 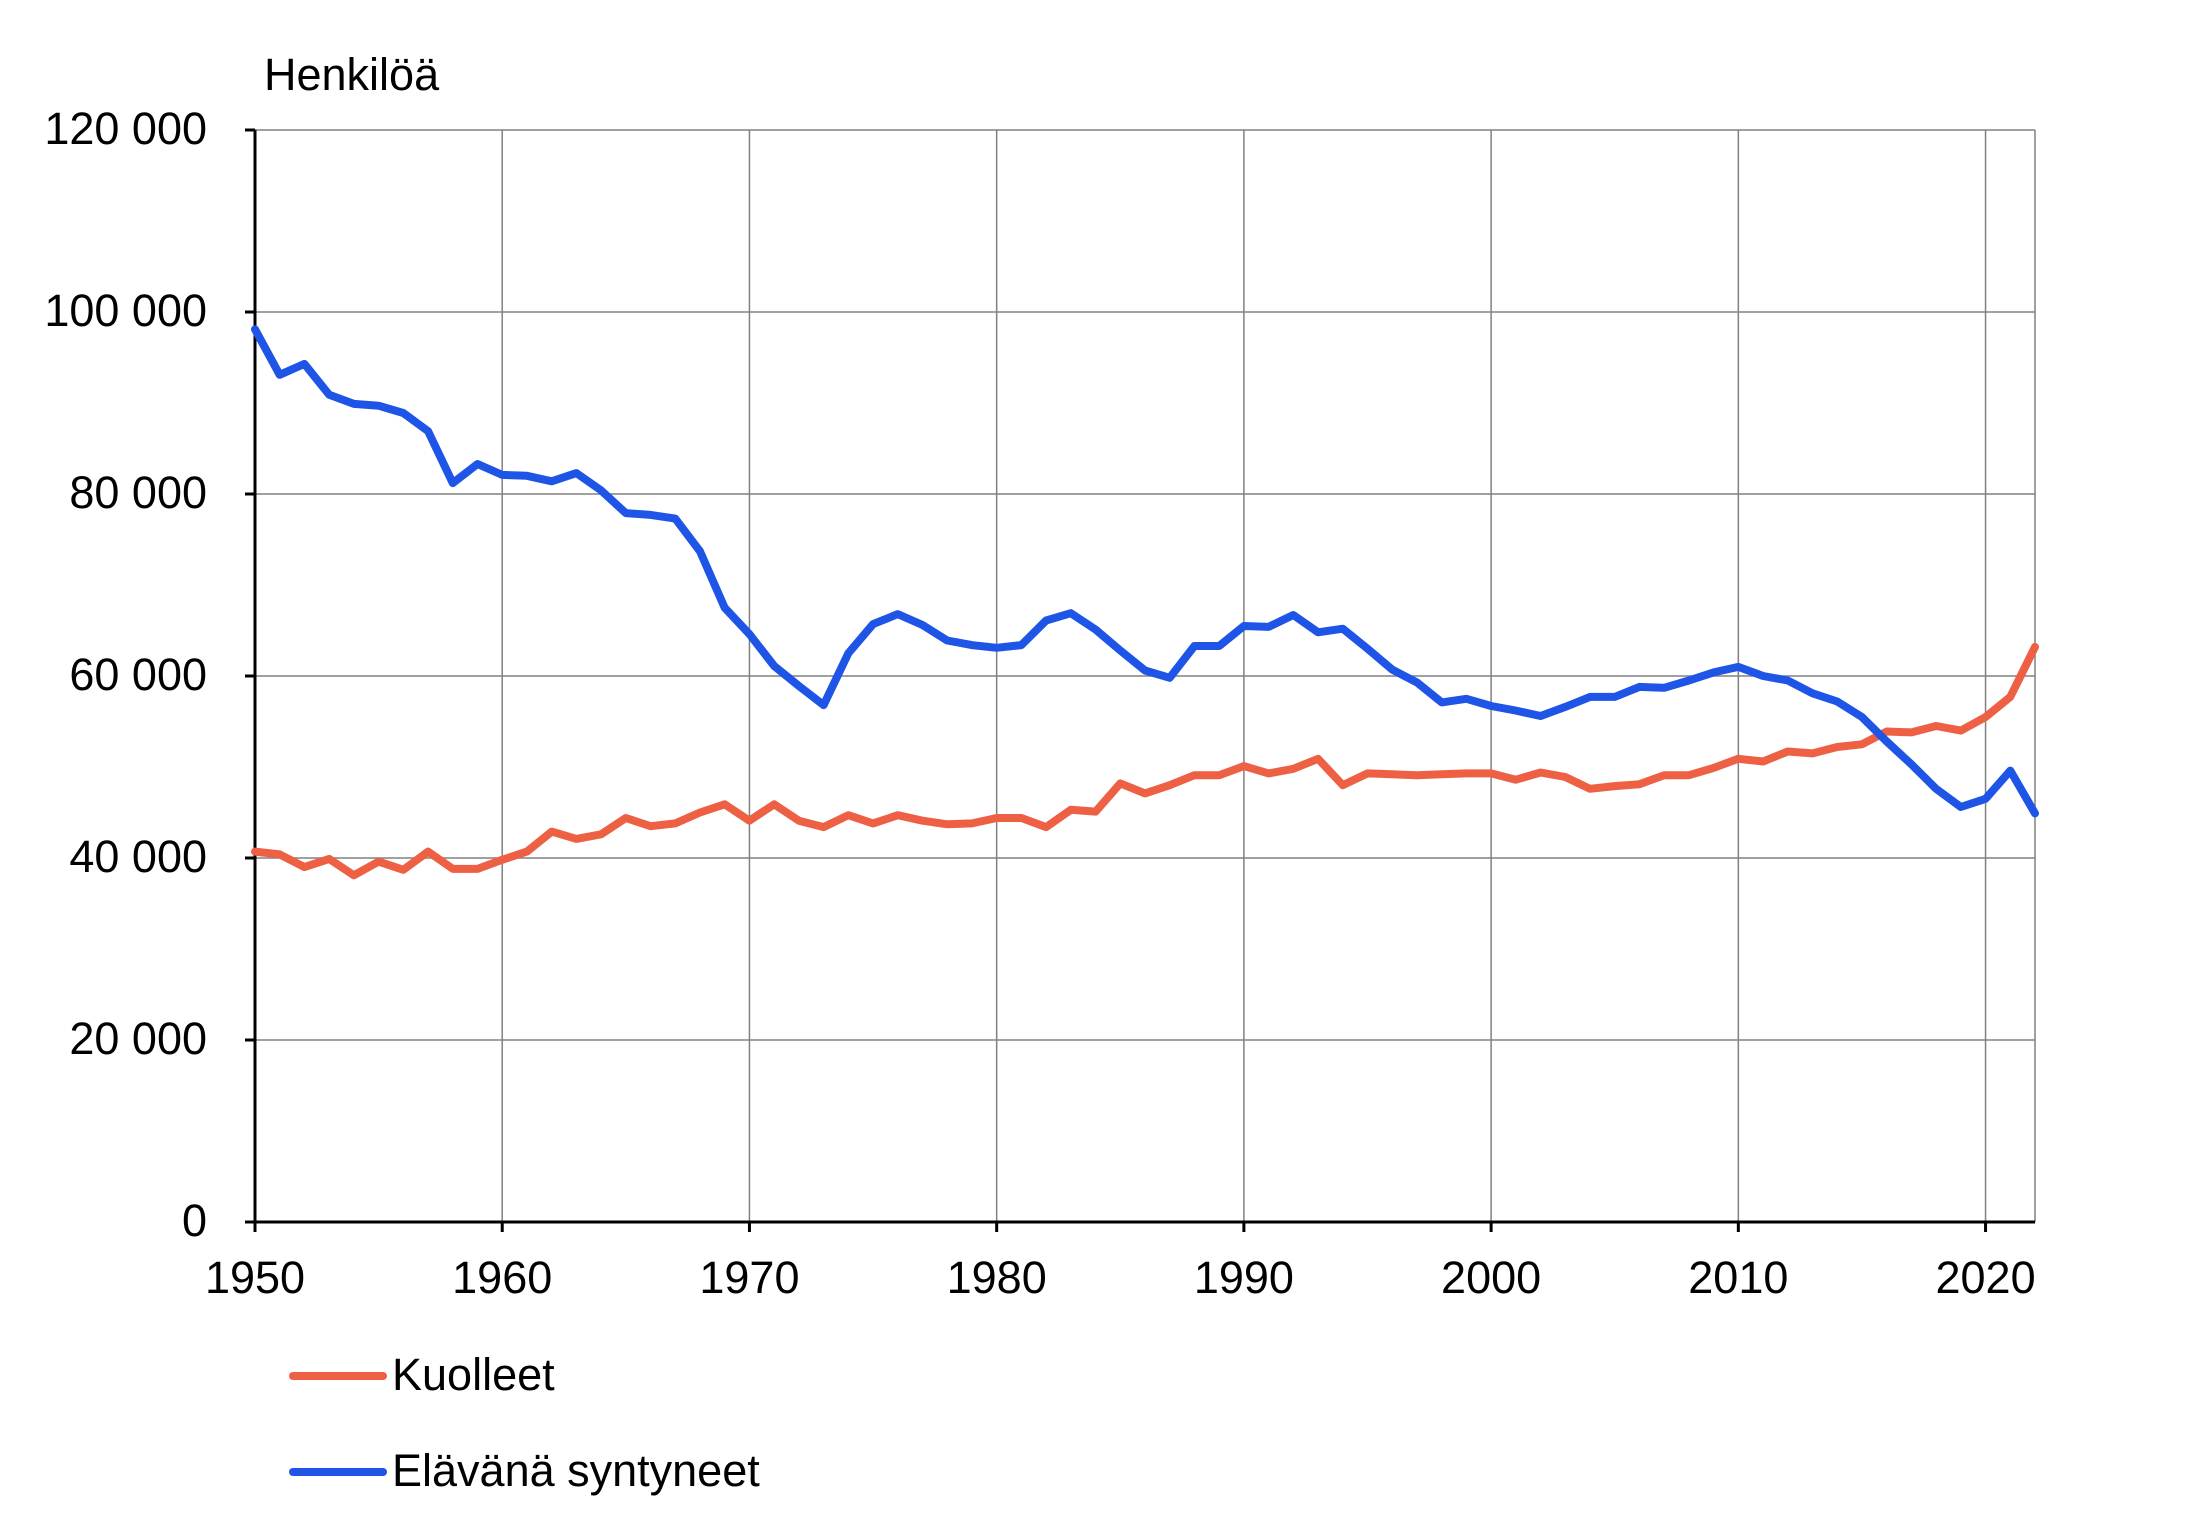 What do you see at coordinates (1738, 1277) in the screenshot?
I see `x-tick-label: 2010` at bounding box center [1738, 1277].